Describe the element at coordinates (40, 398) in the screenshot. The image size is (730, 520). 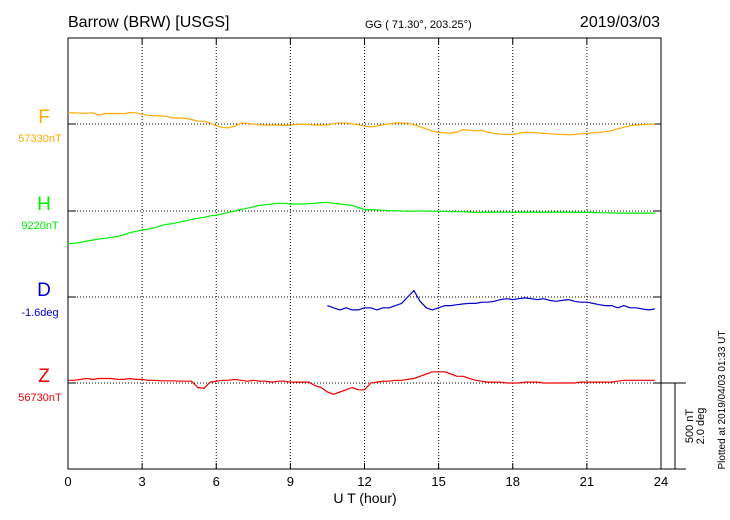
I see `baseline-value-z: 56730nT` at that location.